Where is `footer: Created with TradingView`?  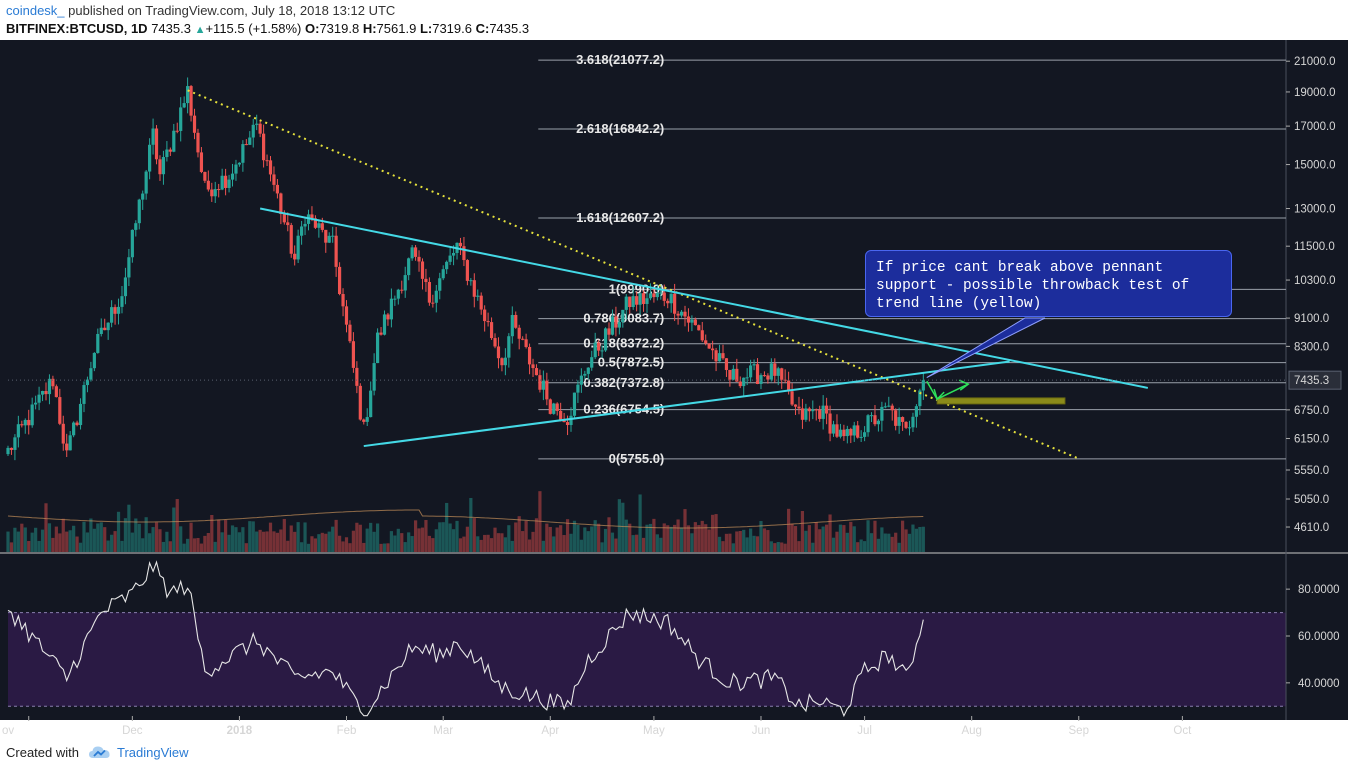
footer: Created with TradingView is located at coordinates (674, 755).